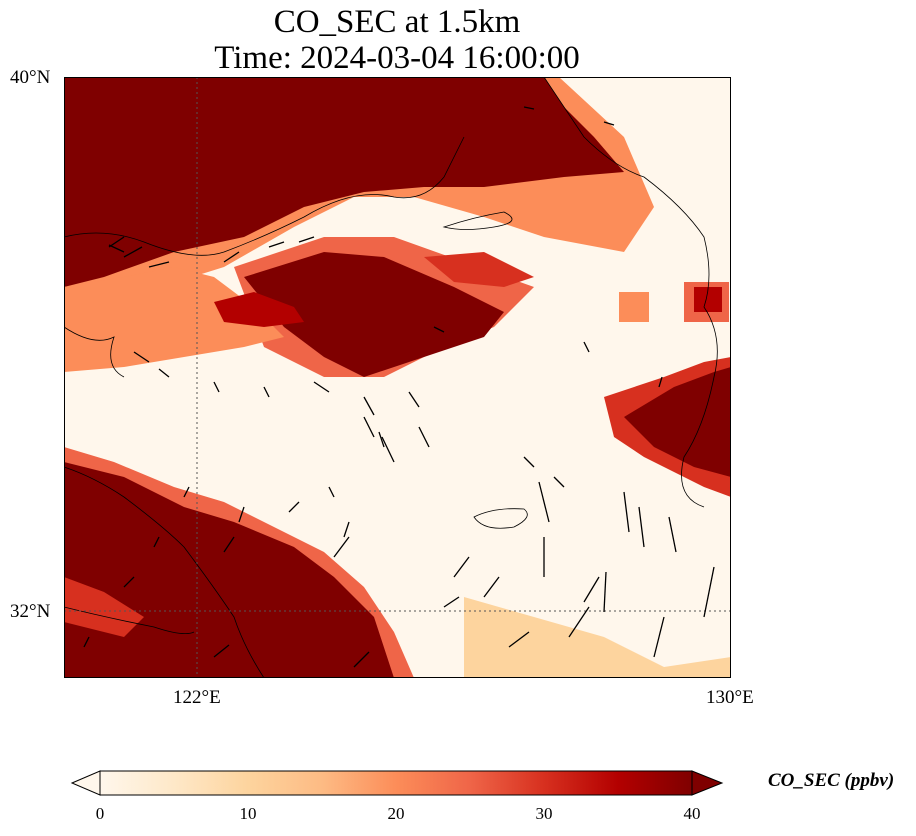  Describe the element at coordinates (197, 697) in the screenshot. I see `lon-label-left: 122°E` at that location.